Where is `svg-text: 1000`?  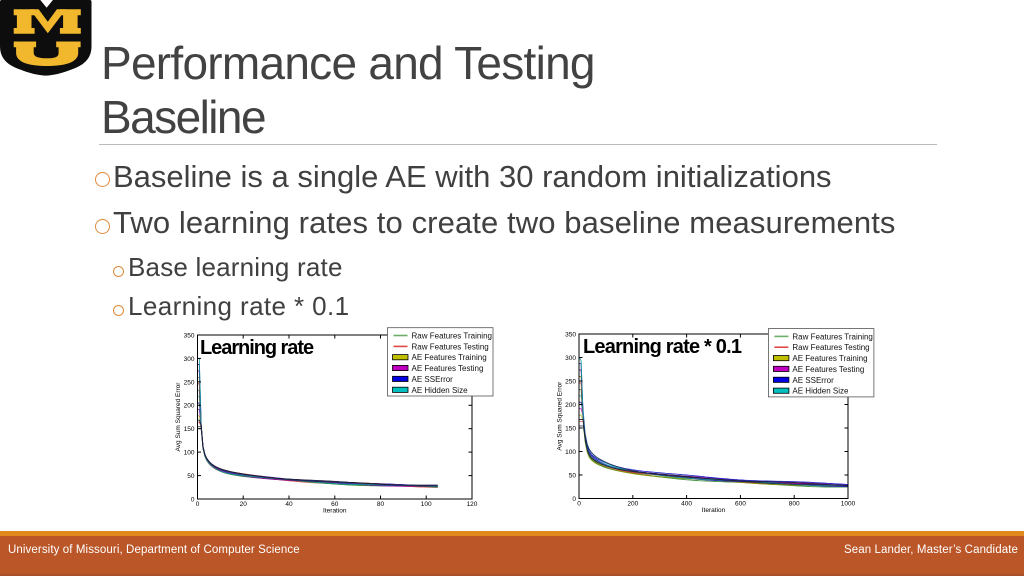
svg-text: 1000 is located at coordinates (848, 504).